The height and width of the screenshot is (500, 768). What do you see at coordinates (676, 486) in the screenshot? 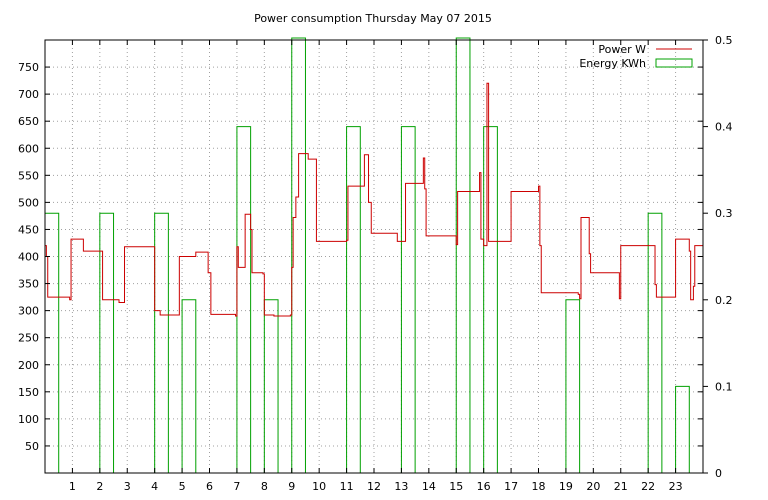
I see `x-tick-label: 23` at bounding box center [676, 486].